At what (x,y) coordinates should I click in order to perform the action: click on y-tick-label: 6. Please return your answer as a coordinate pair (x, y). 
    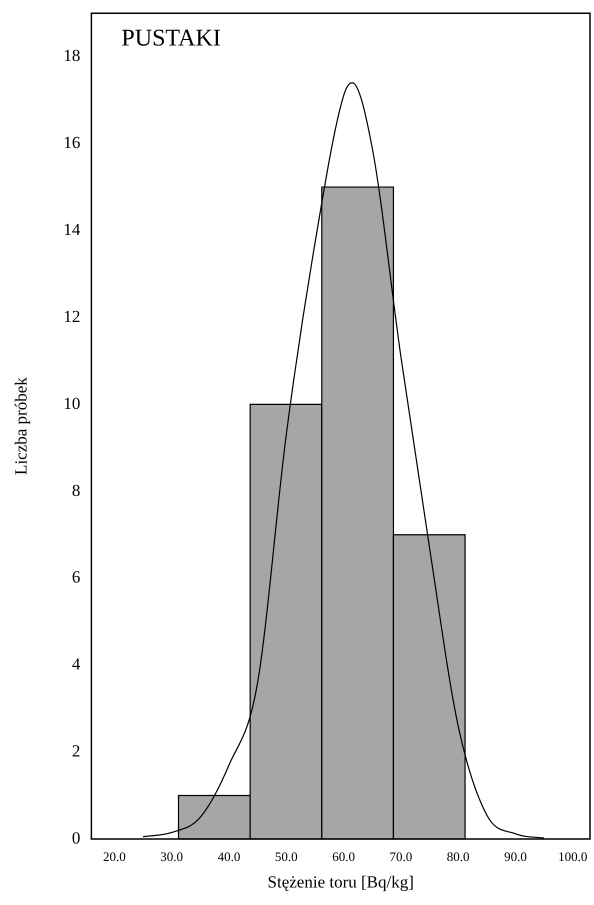
    Looking at the image, I should click on (76, 577).